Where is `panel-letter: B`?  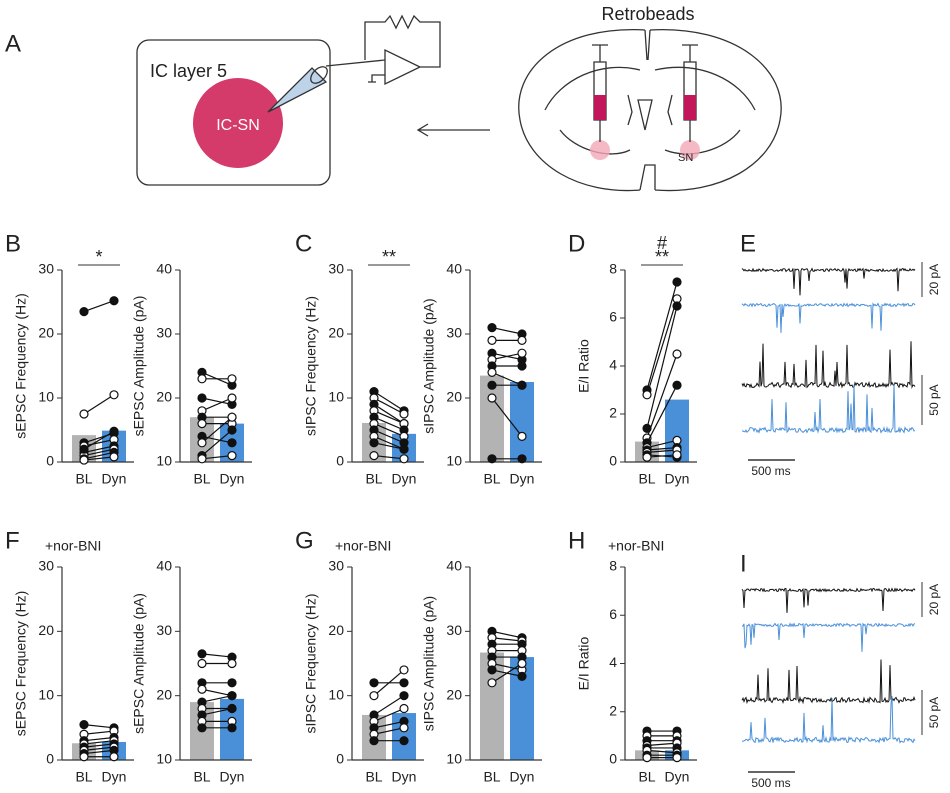 panel-letter: B is located at coordinates (13, 243).